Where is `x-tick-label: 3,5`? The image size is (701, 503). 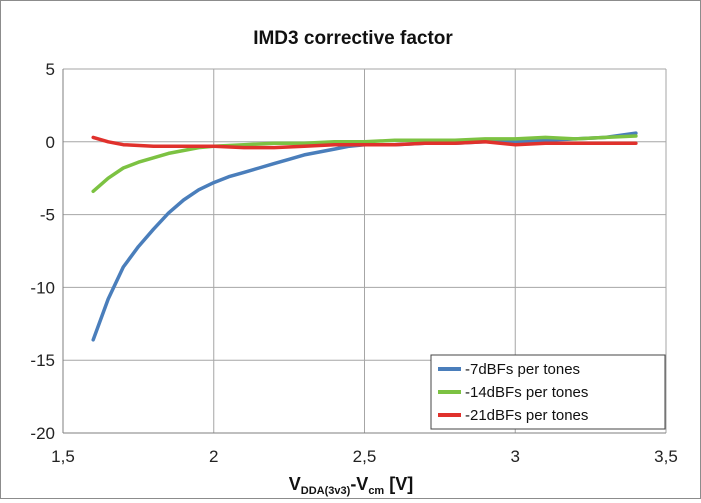
x-tick-label: 3,5 is located at coordinates (666, 456).